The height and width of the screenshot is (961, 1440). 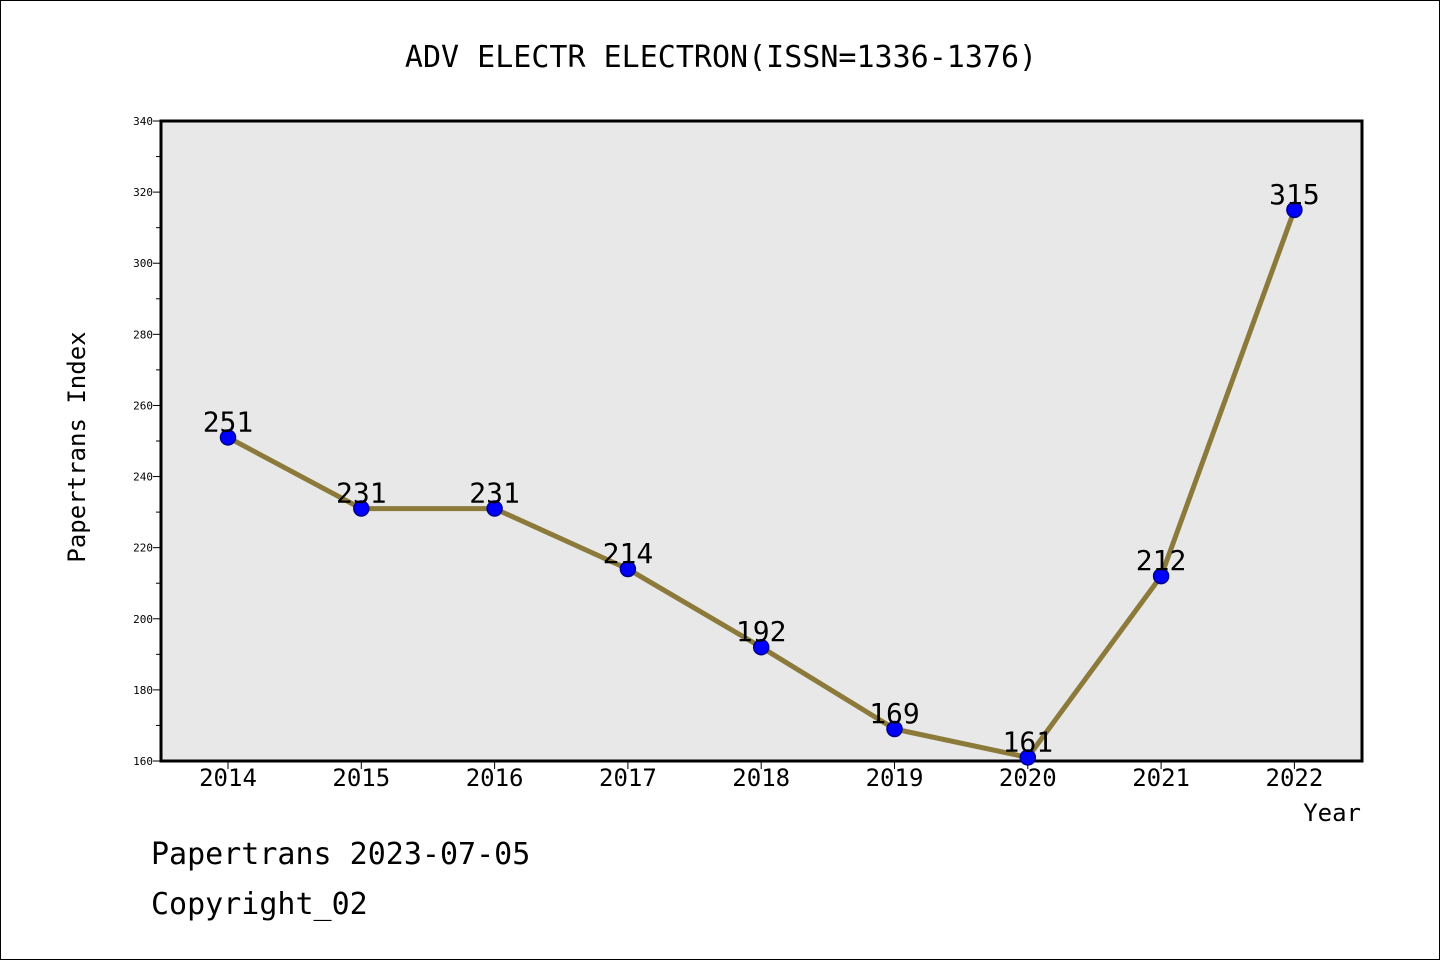 What do you see at coordinates (143, 690) in the screenshot?
I see `y-tick-label: 180` at bounding box center [143, 690].